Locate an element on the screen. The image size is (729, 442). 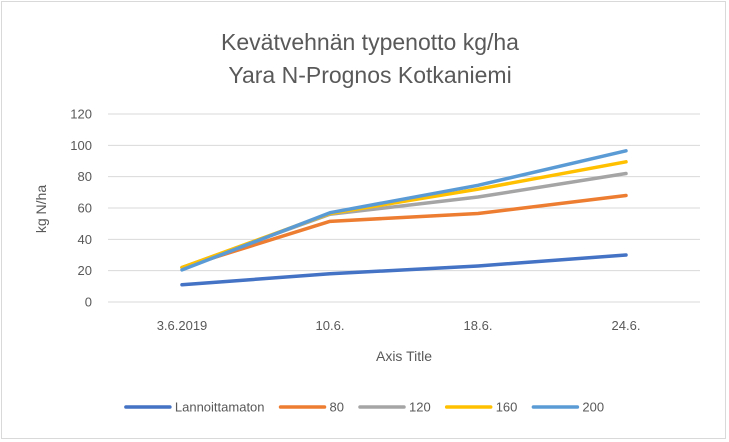
x-tick-label: 24.6. is located at coordinates (626, 325).